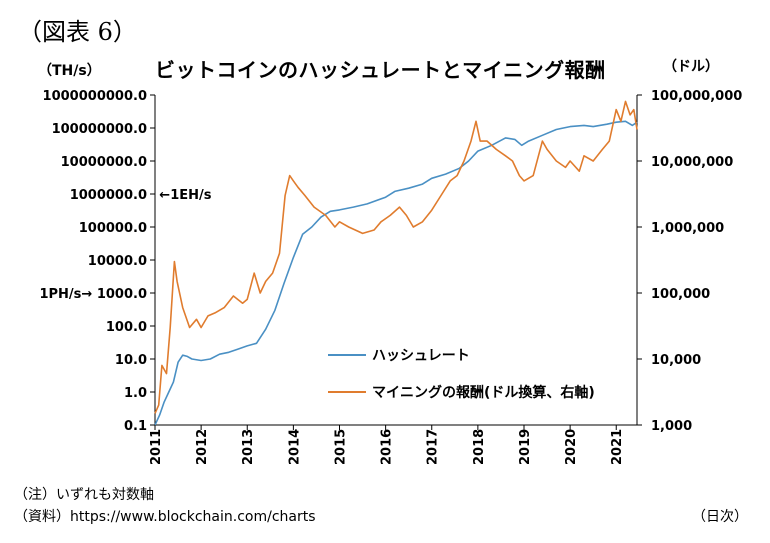 Image resolution: width=770 pixels, height=543 pixels. What do you see at coordinates (617, 447) in the screenshot?
I see `x-tick-label: 2021` at bounding box center [617, 447].